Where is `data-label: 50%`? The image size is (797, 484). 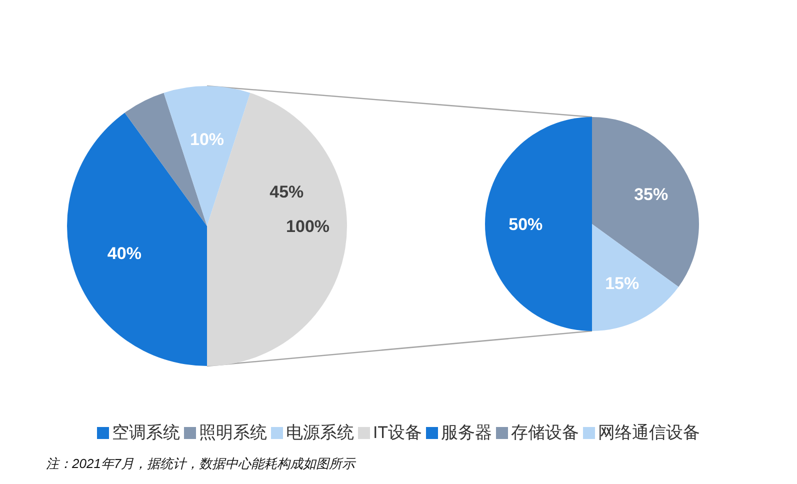
data-label: 50% is located at coordinates (525, 224).